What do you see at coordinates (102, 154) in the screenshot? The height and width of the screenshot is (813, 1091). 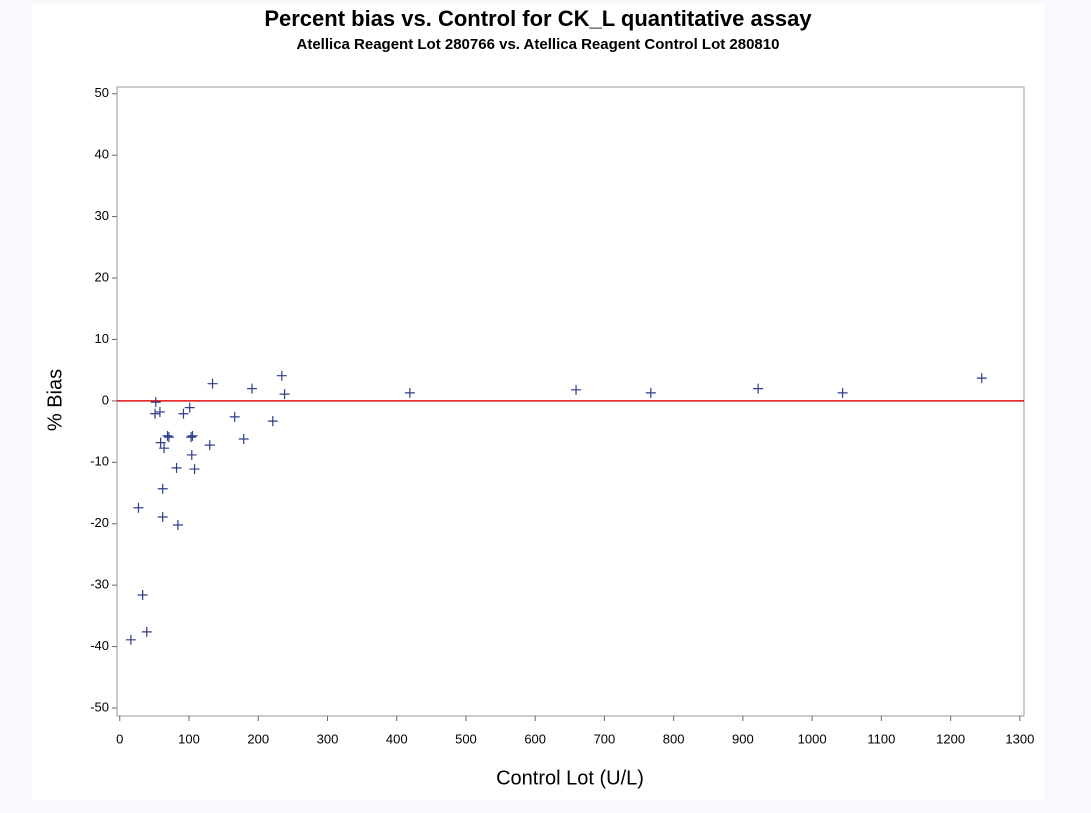 I see `y-tick-label: 40` at bounding box center [102, 154].